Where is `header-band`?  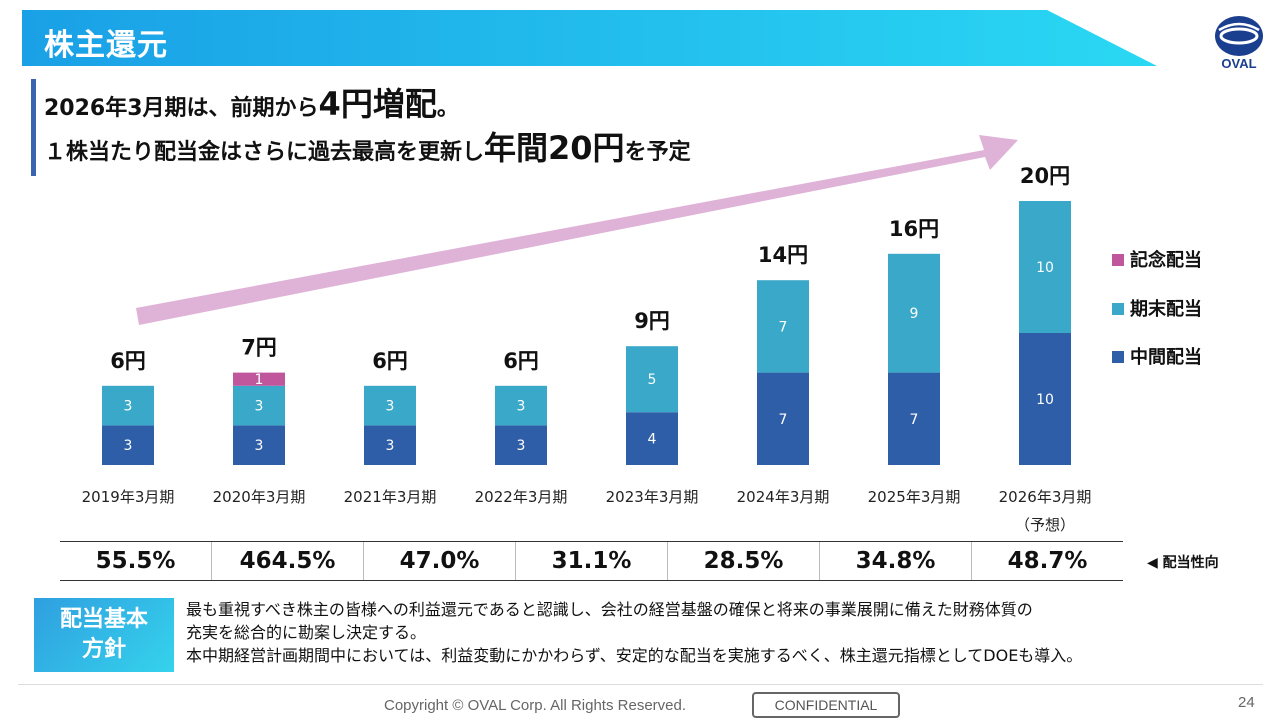
header-band is located at coordinates (589, 38).